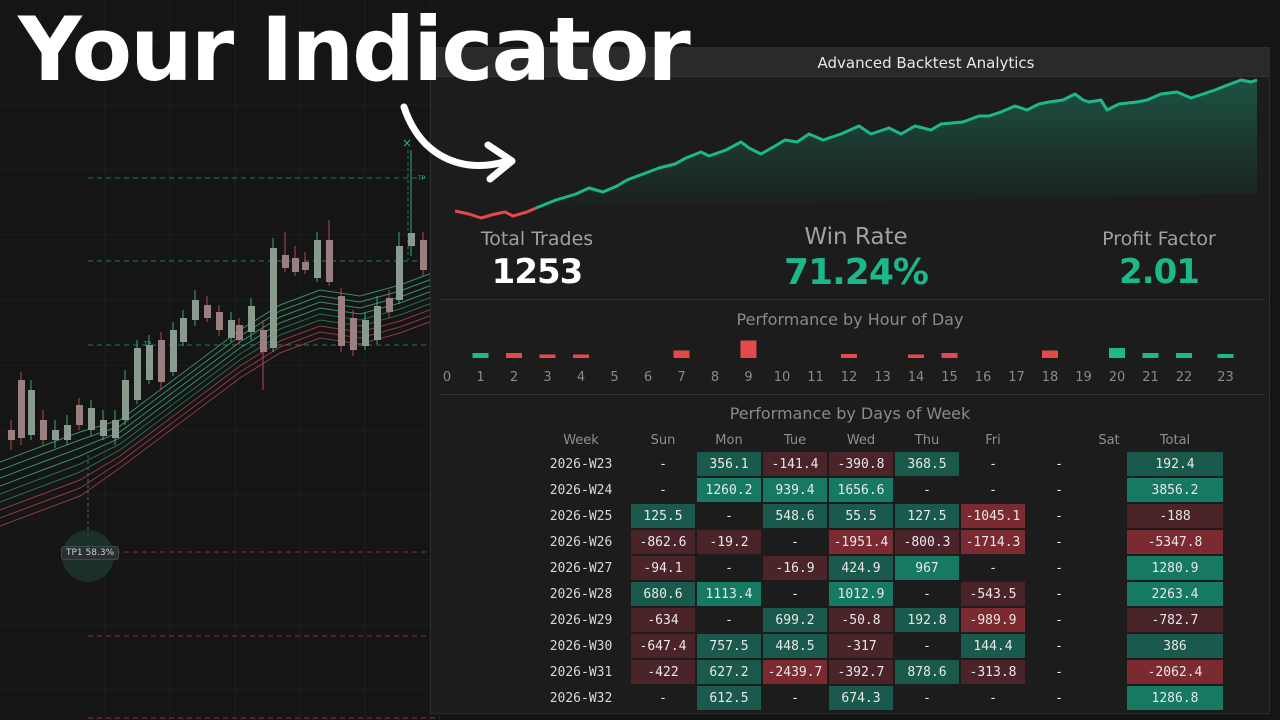  I want to click on table-cell: -94.1, so click(663, 568).